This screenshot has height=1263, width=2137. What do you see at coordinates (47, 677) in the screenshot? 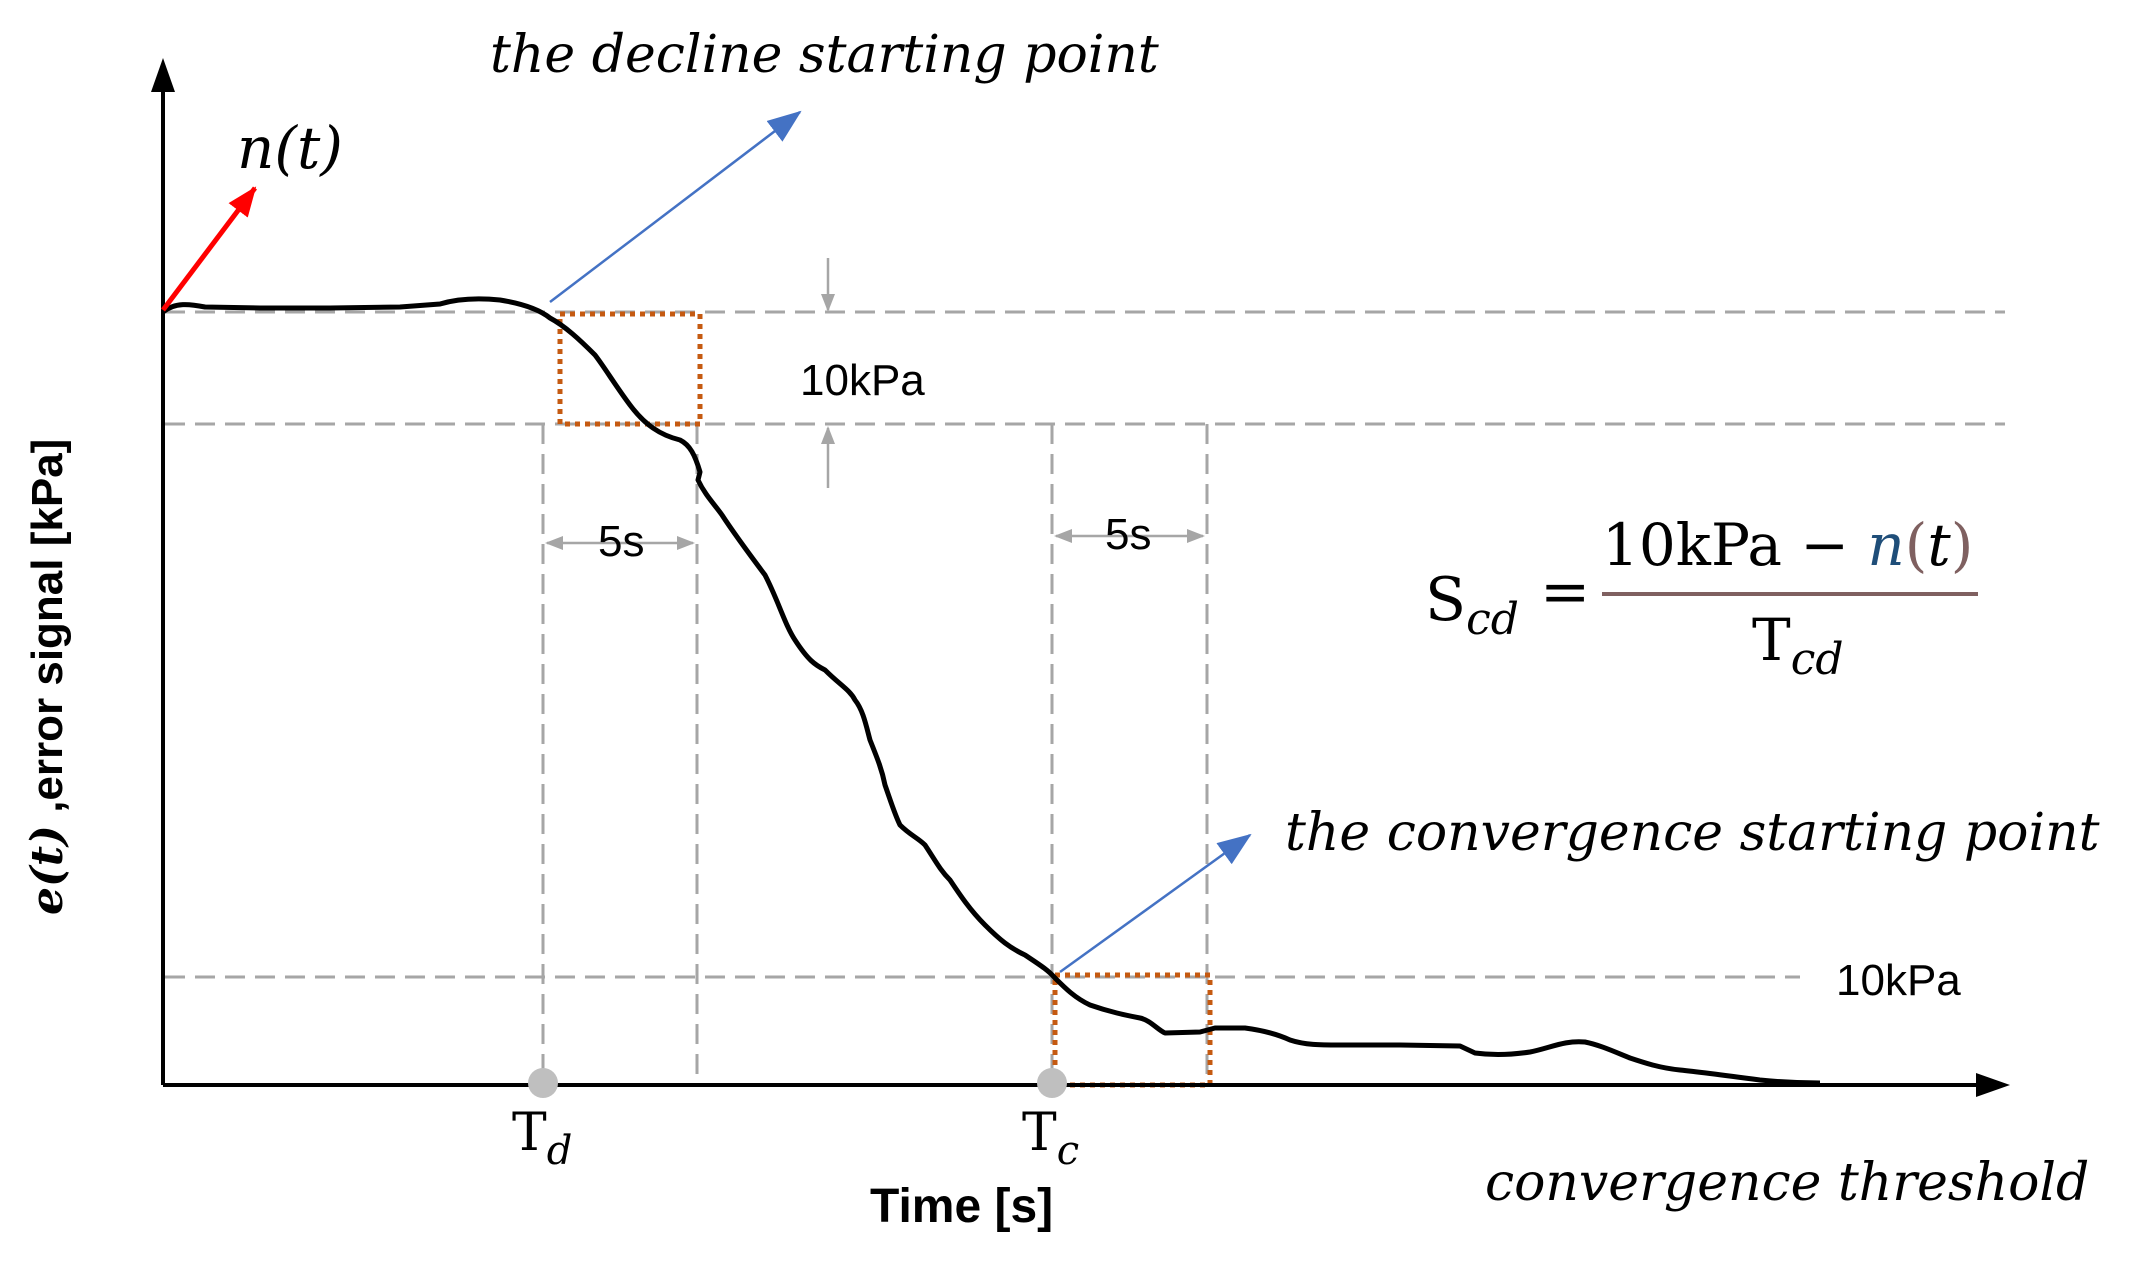
I see `y-axis-title: e(t) ,error signal [kPa]` at bounding box center [47, 677].